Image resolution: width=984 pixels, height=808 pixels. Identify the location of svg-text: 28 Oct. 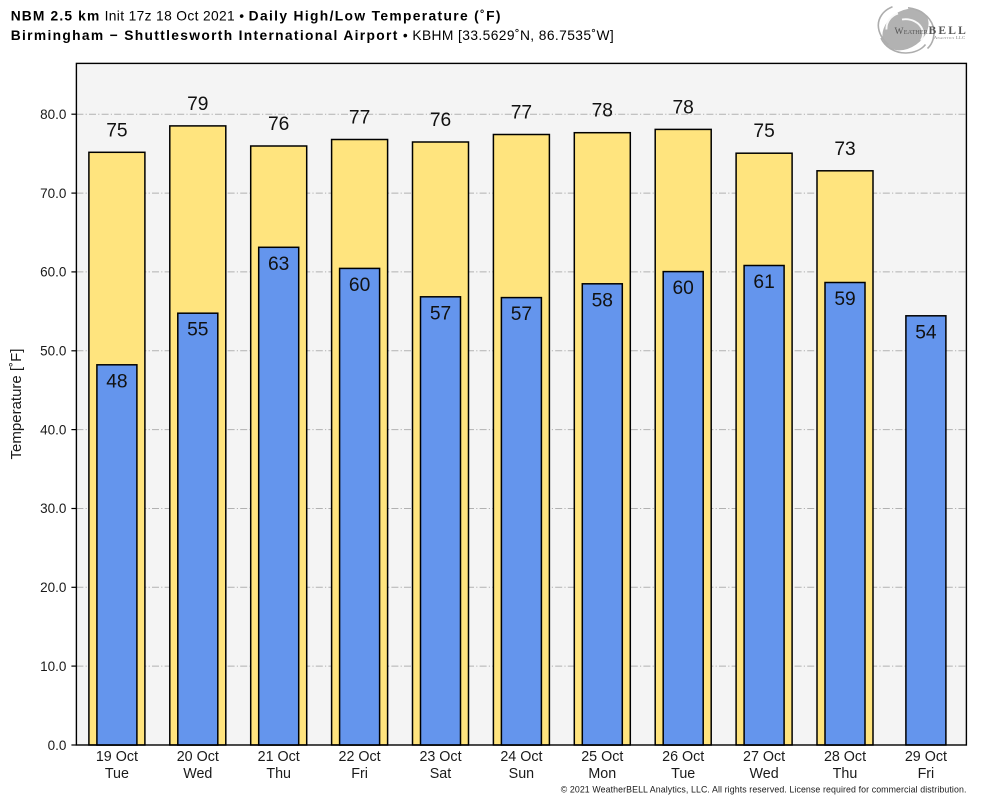
(845, 757).